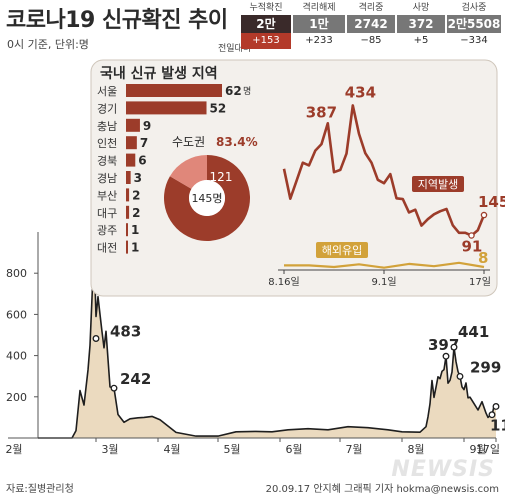 The width and height of the screenshot is (505, 498). Describe the element at coordinates (235, 49) in the screenshot. I see `prev-day-label: 전일대비` at that location.